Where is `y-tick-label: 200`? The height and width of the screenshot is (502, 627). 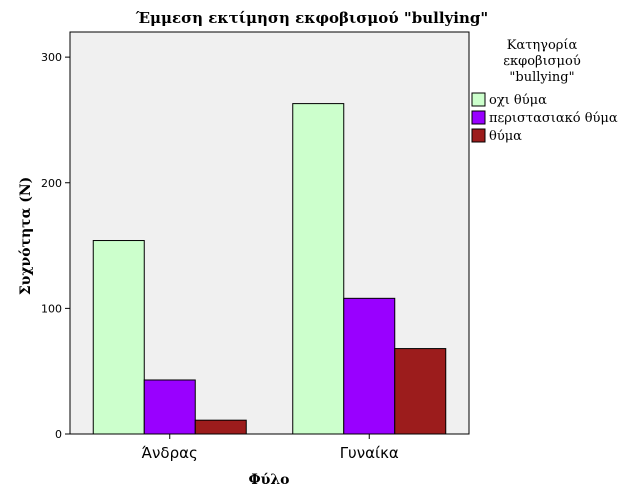 y-tick-label: 200 is located at coordinates (51, 183).